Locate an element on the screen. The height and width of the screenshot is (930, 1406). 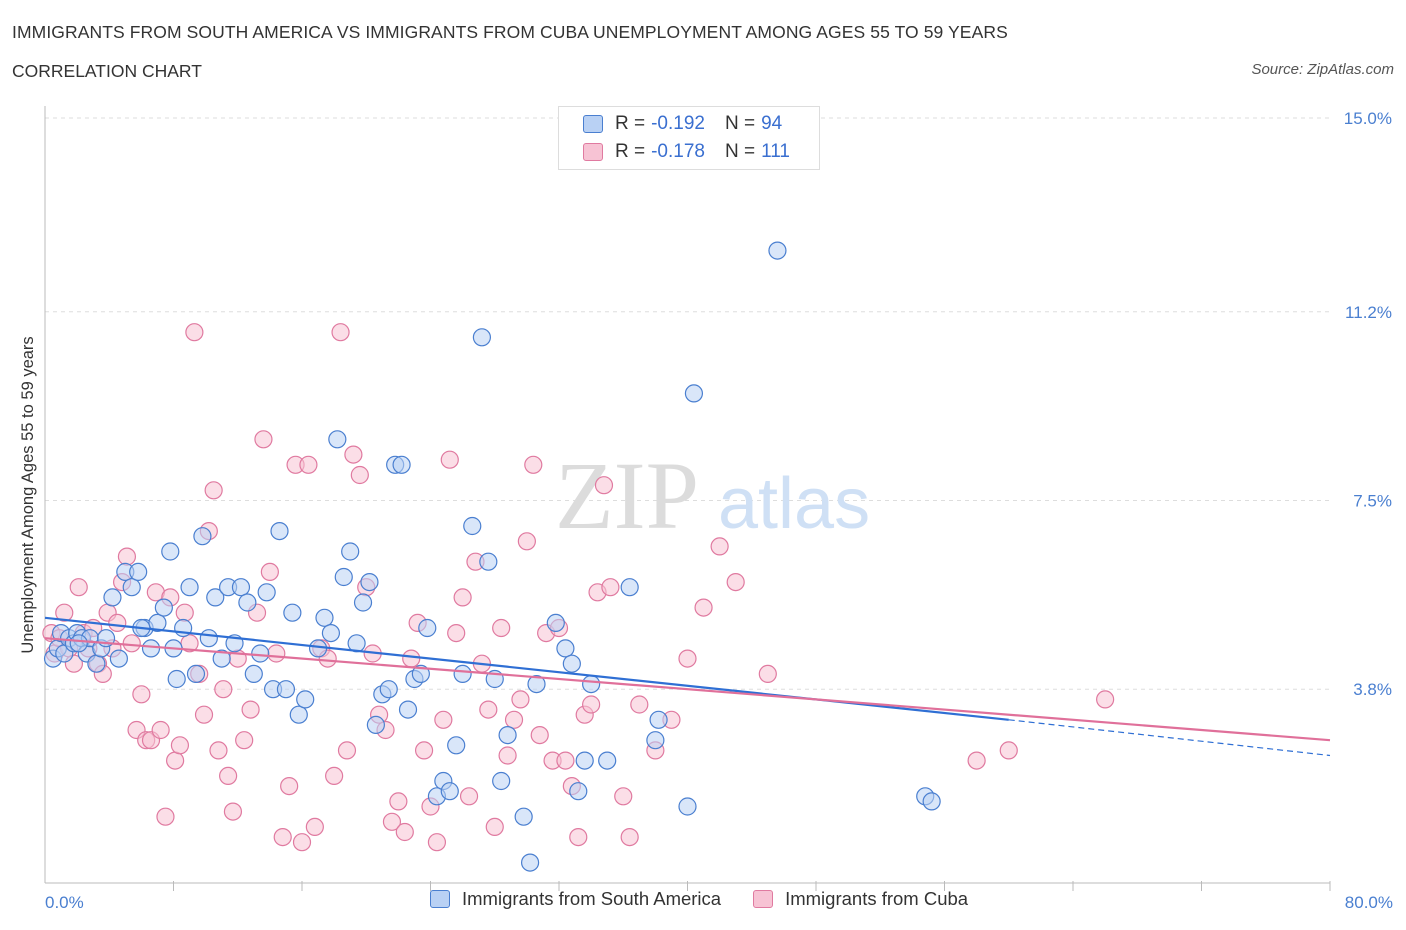
trend-line-south-america-extension is located at coordinates (1169, 738).